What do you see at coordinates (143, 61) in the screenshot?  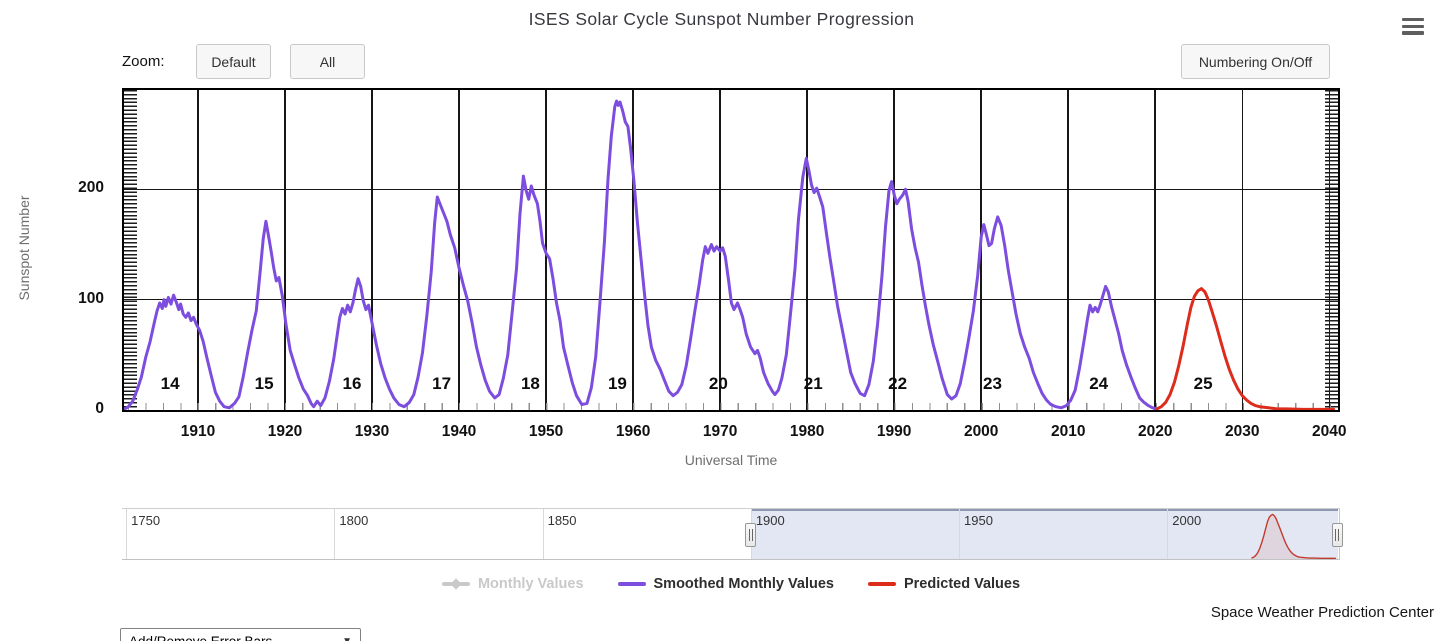 I see `zoom-label: Zoom:` at bounding box center [143, 61].